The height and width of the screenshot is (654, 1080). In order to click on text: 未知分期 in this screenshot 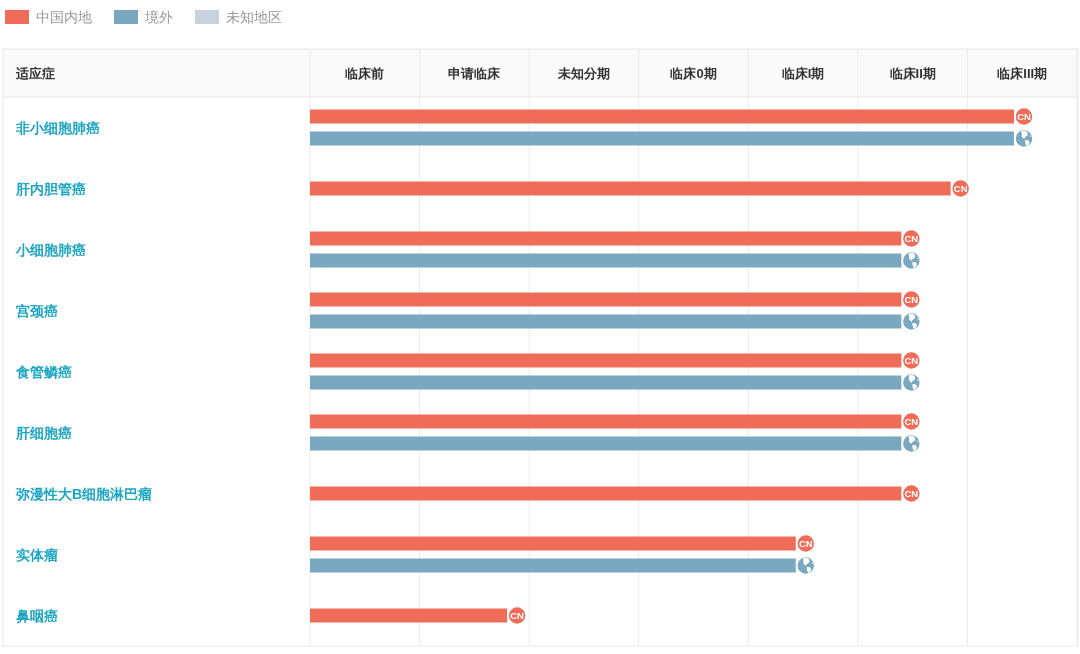, I will do `click(583, 73)`.